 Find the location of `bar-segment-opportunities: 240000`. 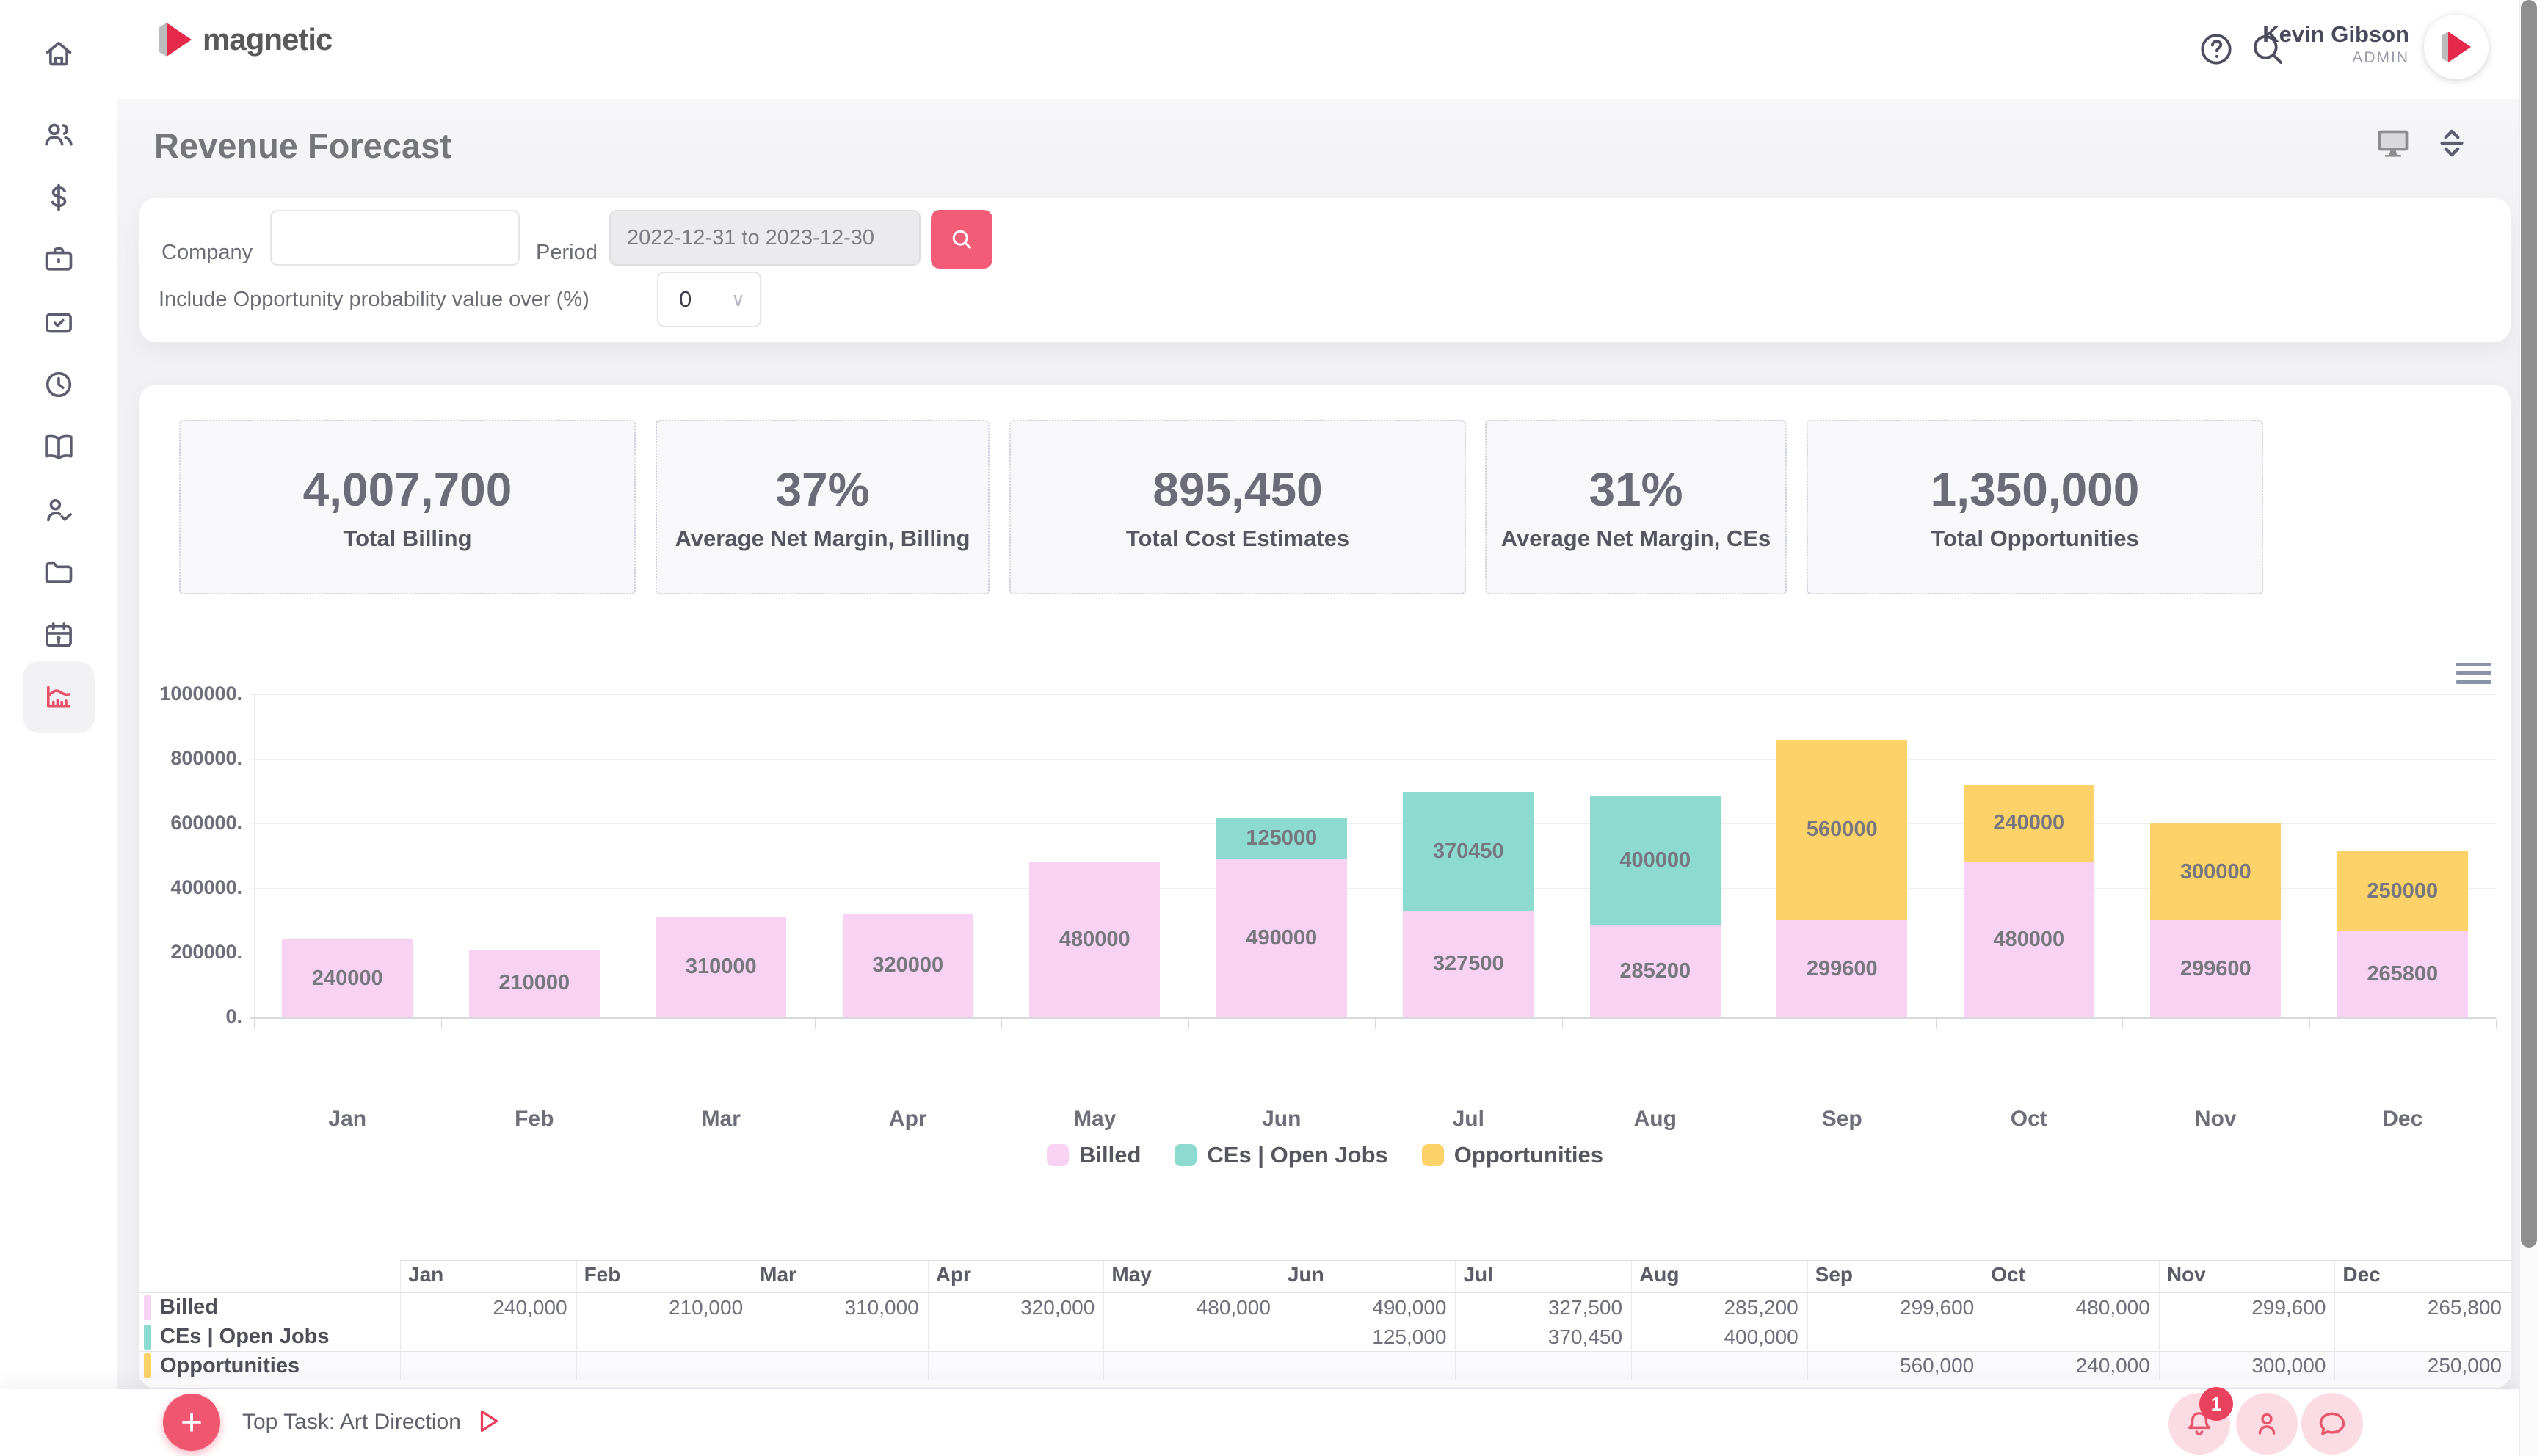

bar-segment-opportunities: 240000 is located at coordinates (2028, 824).